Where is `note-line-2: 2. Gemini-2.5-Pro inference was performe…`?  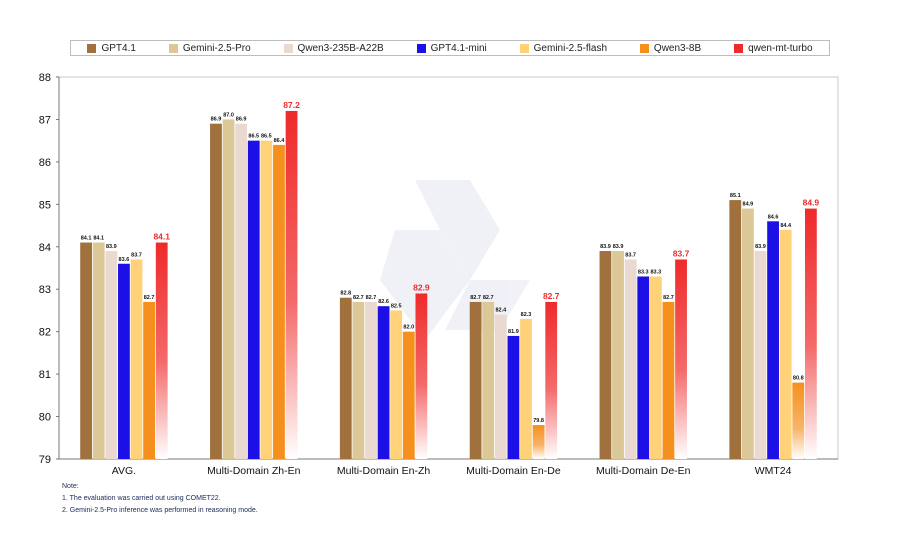
note-line-2: 2. Gemini-2.5-Pro inference was performe… is located at coordinates (160, 510).